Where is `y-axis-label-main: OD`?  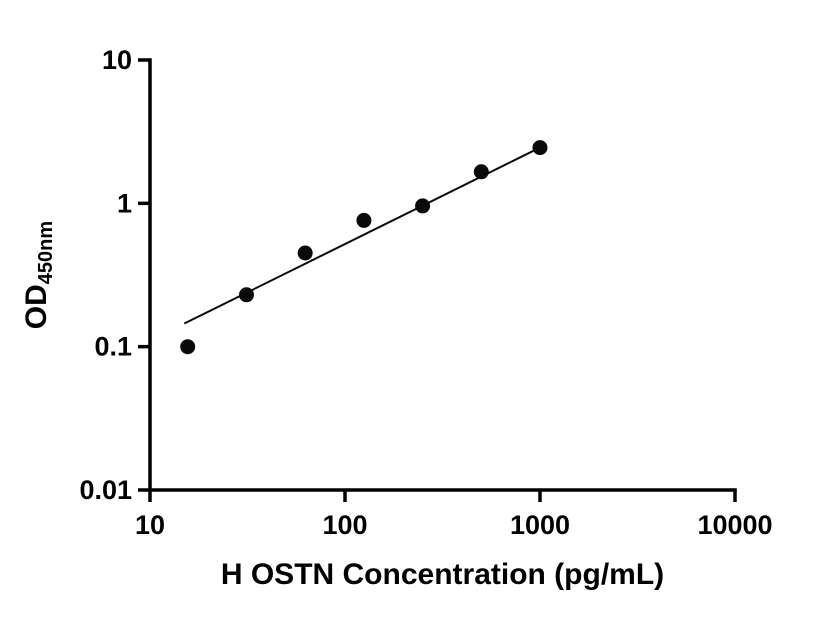 y-axis-label-main: OD is located at coordinates (36, 306).